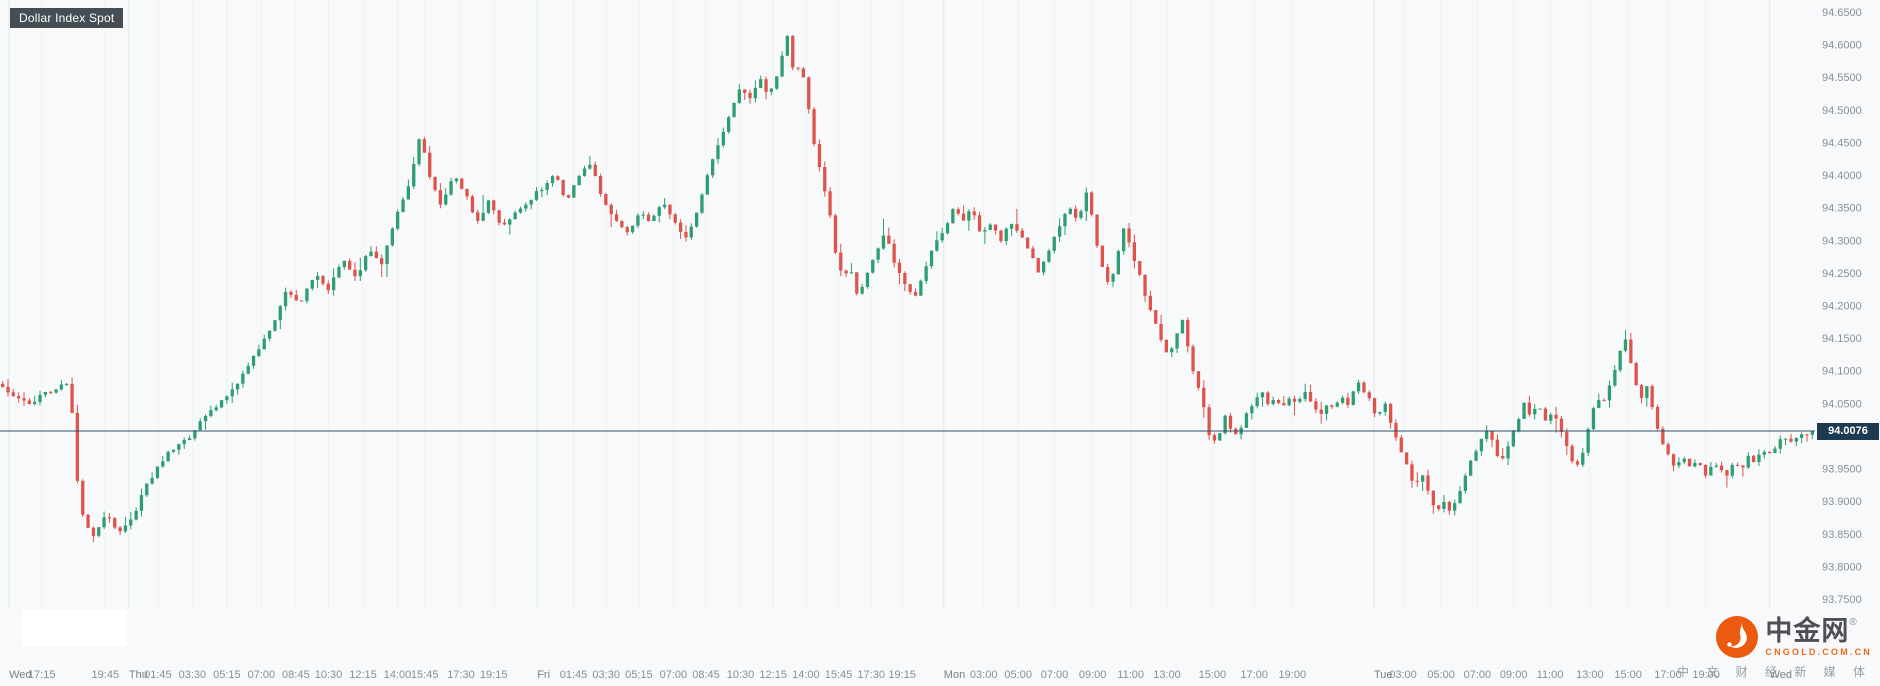  I want to click on x-day-label: Fri, so click(543, 675).